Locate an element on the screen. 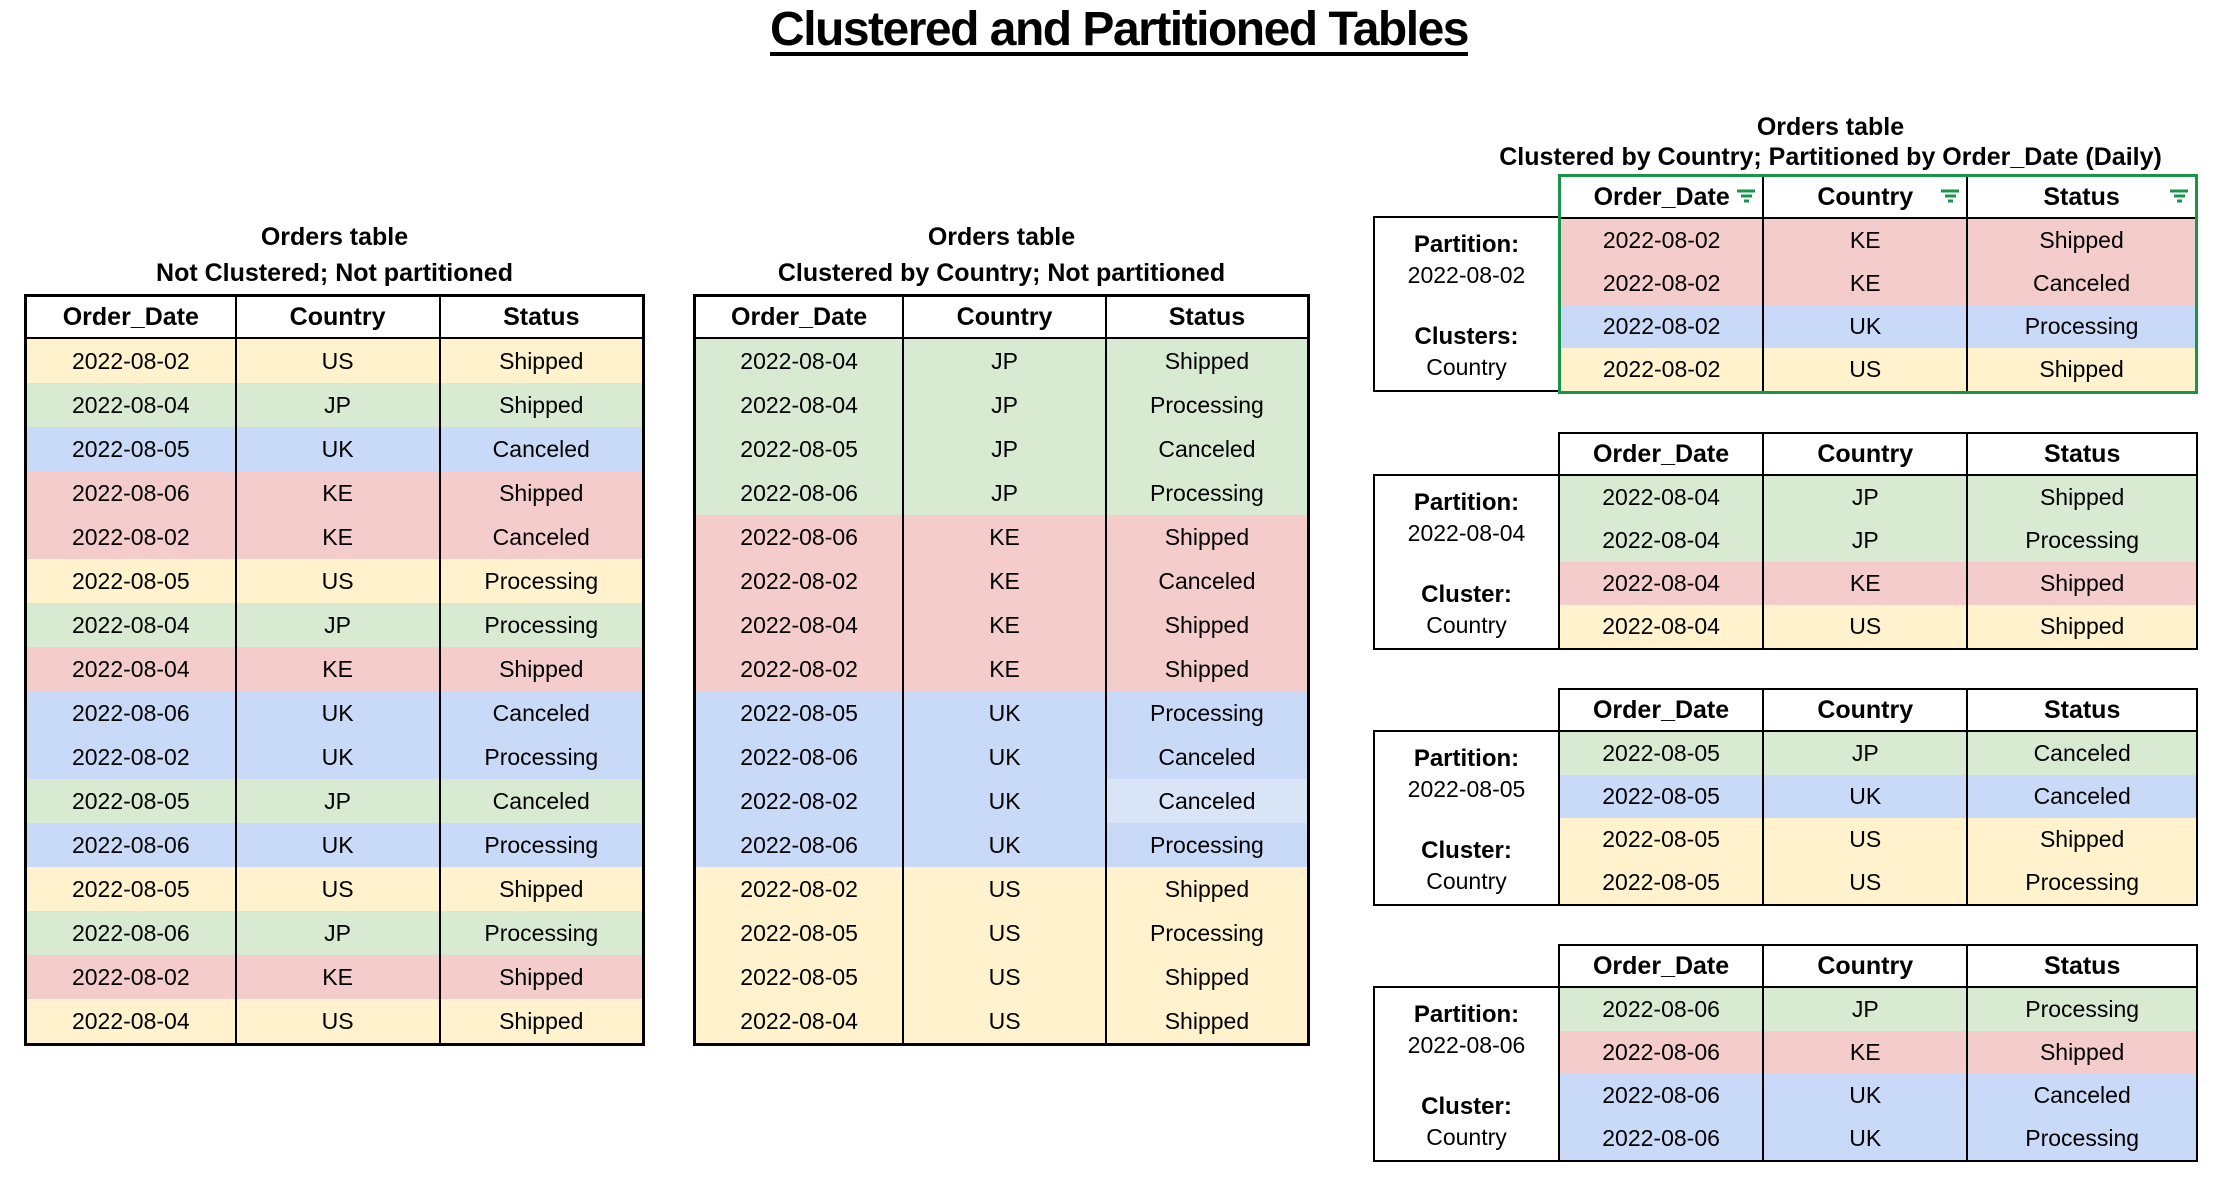 The height and width of the screenshot is (1180, 2238). table-row: 2022-08-02 US Shipped is located at coordinates (334, 360).